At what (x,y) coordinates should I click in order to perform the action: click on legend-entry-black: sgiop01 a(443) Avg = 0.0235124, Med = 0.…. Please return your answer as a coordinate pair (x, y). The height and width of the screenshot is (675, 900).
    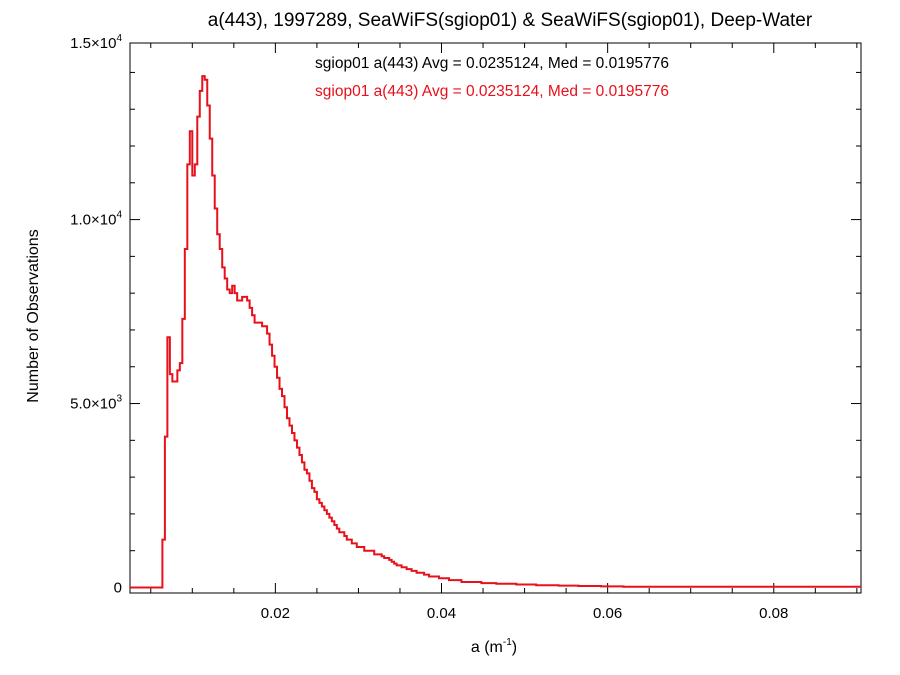
    Looking at the image, I should click on (492, 63).